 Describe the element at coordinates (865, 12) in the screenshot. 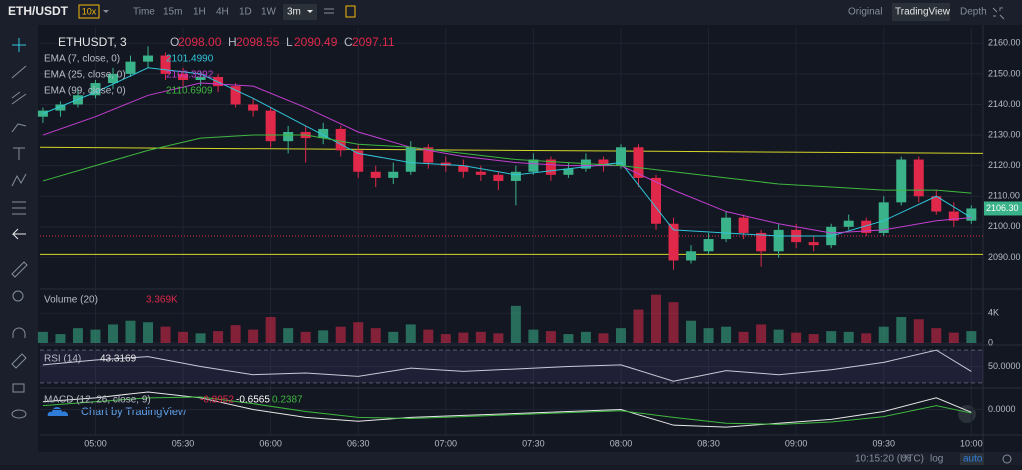

I see `view-tab: Original` at that location.